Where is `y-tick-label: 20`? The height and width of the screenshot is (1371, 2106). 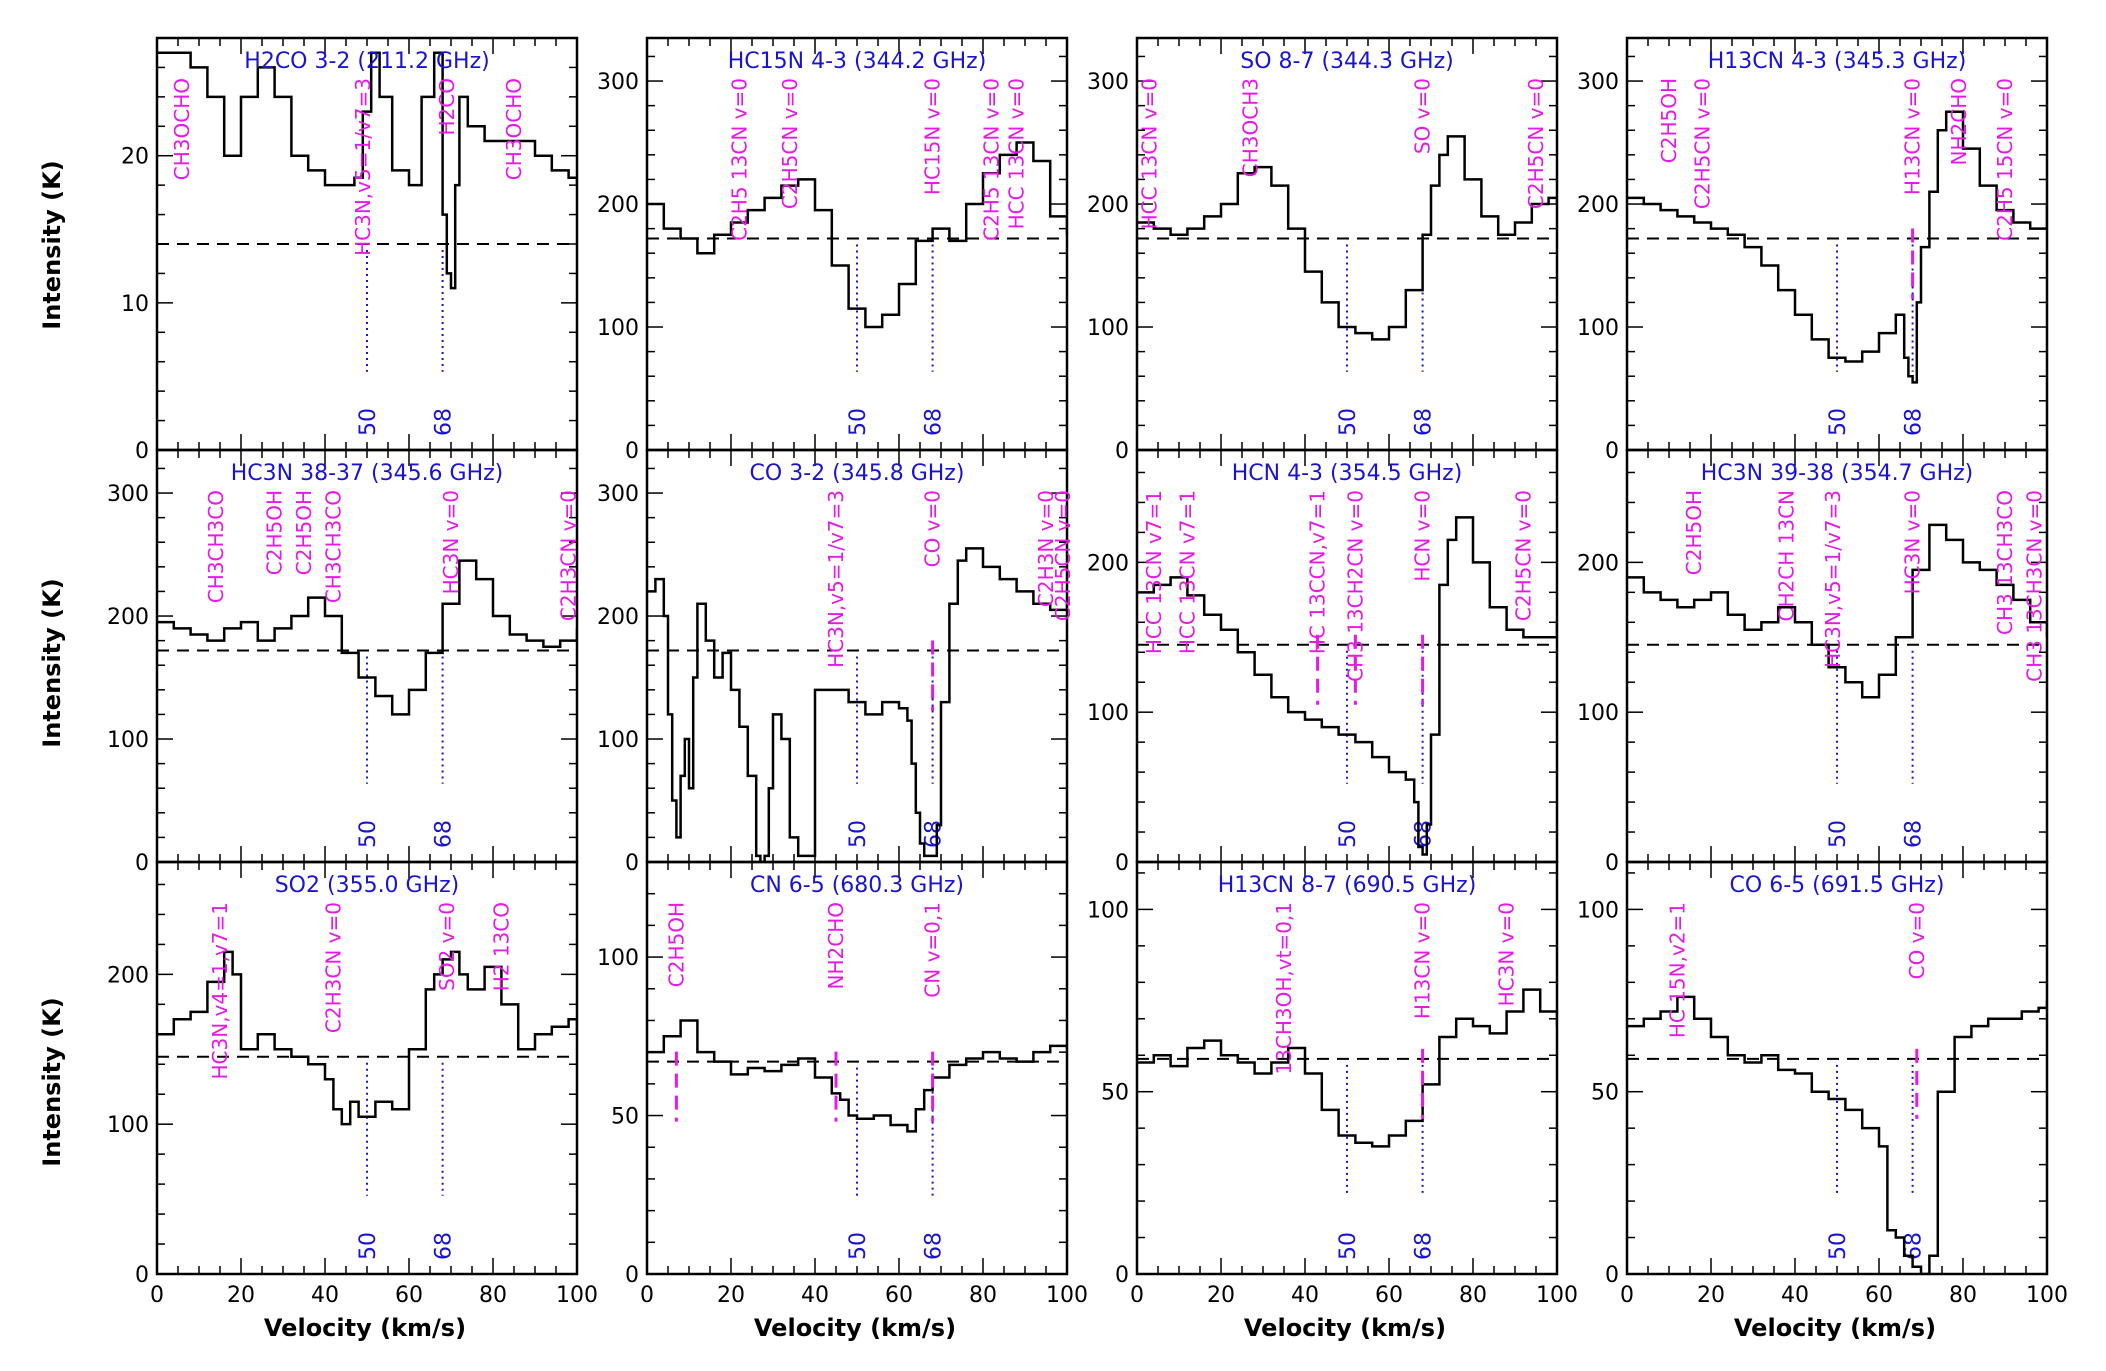 y-tick-label: 20 is located at coordinates (135, 157).